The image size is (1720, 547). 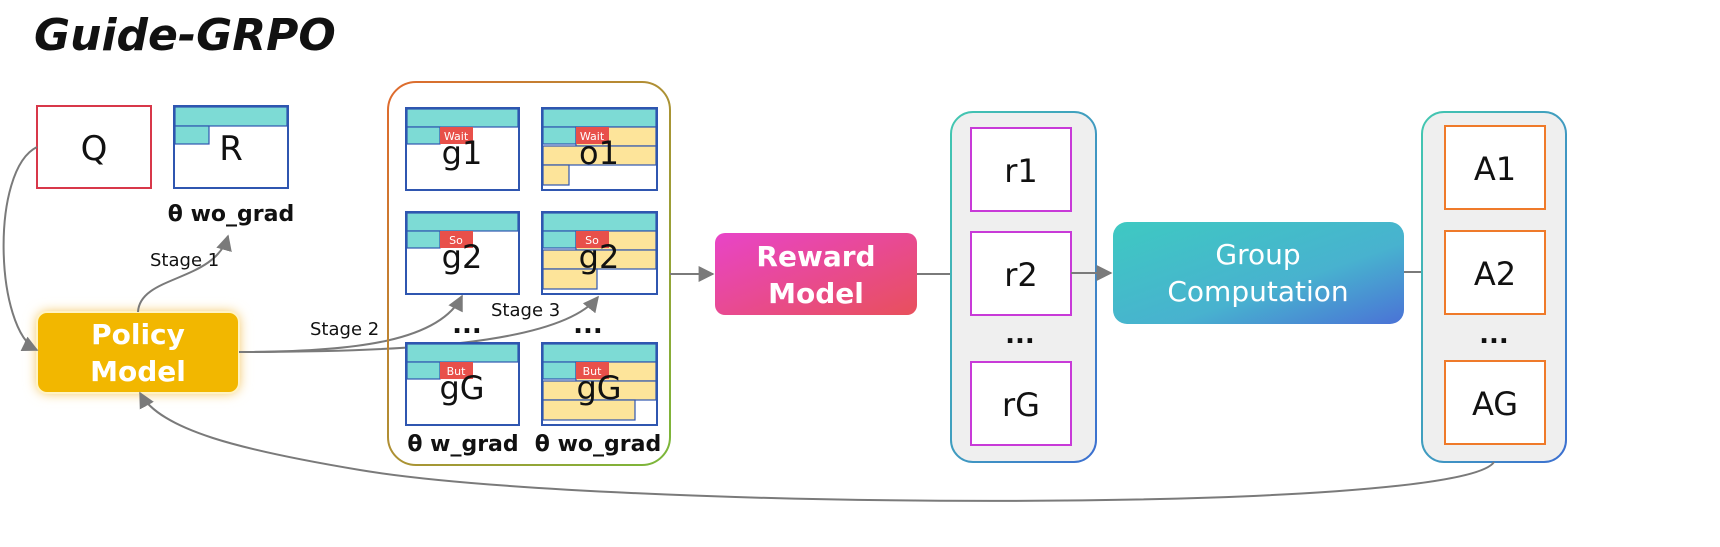 What do you see at coordinates (231, 214) in the screenshot?
I see `reference-caption: θ wo_grad` at bounding box center [231, 214].